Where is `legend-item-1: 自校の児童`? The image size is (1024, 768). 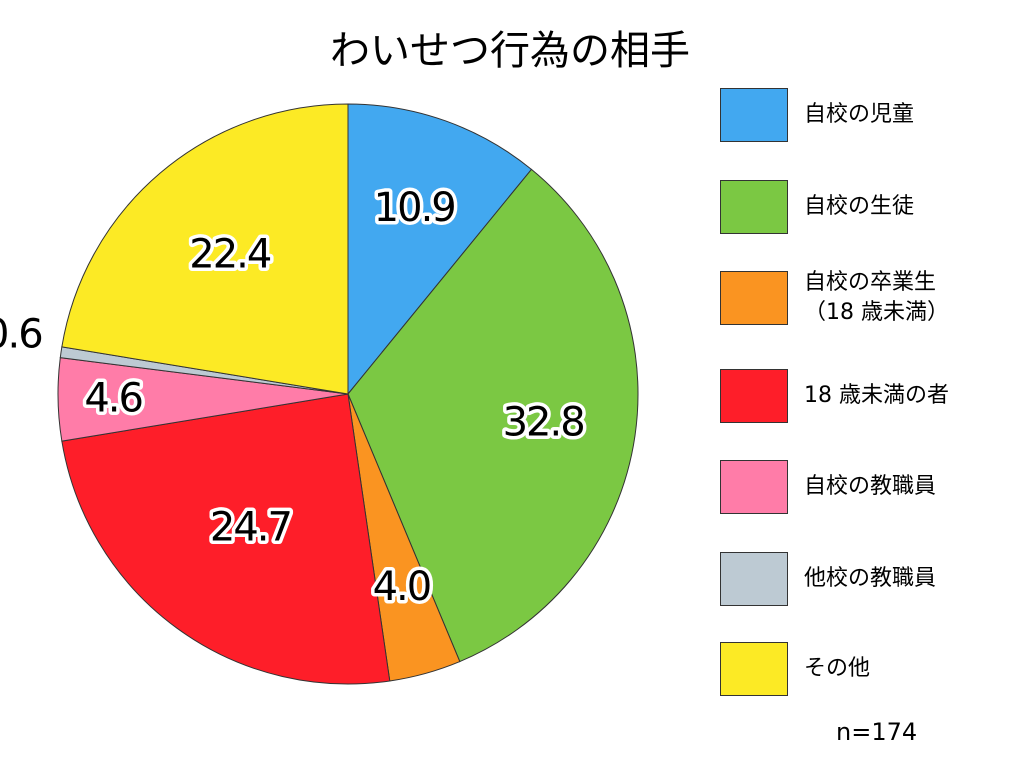 legend-item-1: 自校の児童 is located at coordinates (870, 118).